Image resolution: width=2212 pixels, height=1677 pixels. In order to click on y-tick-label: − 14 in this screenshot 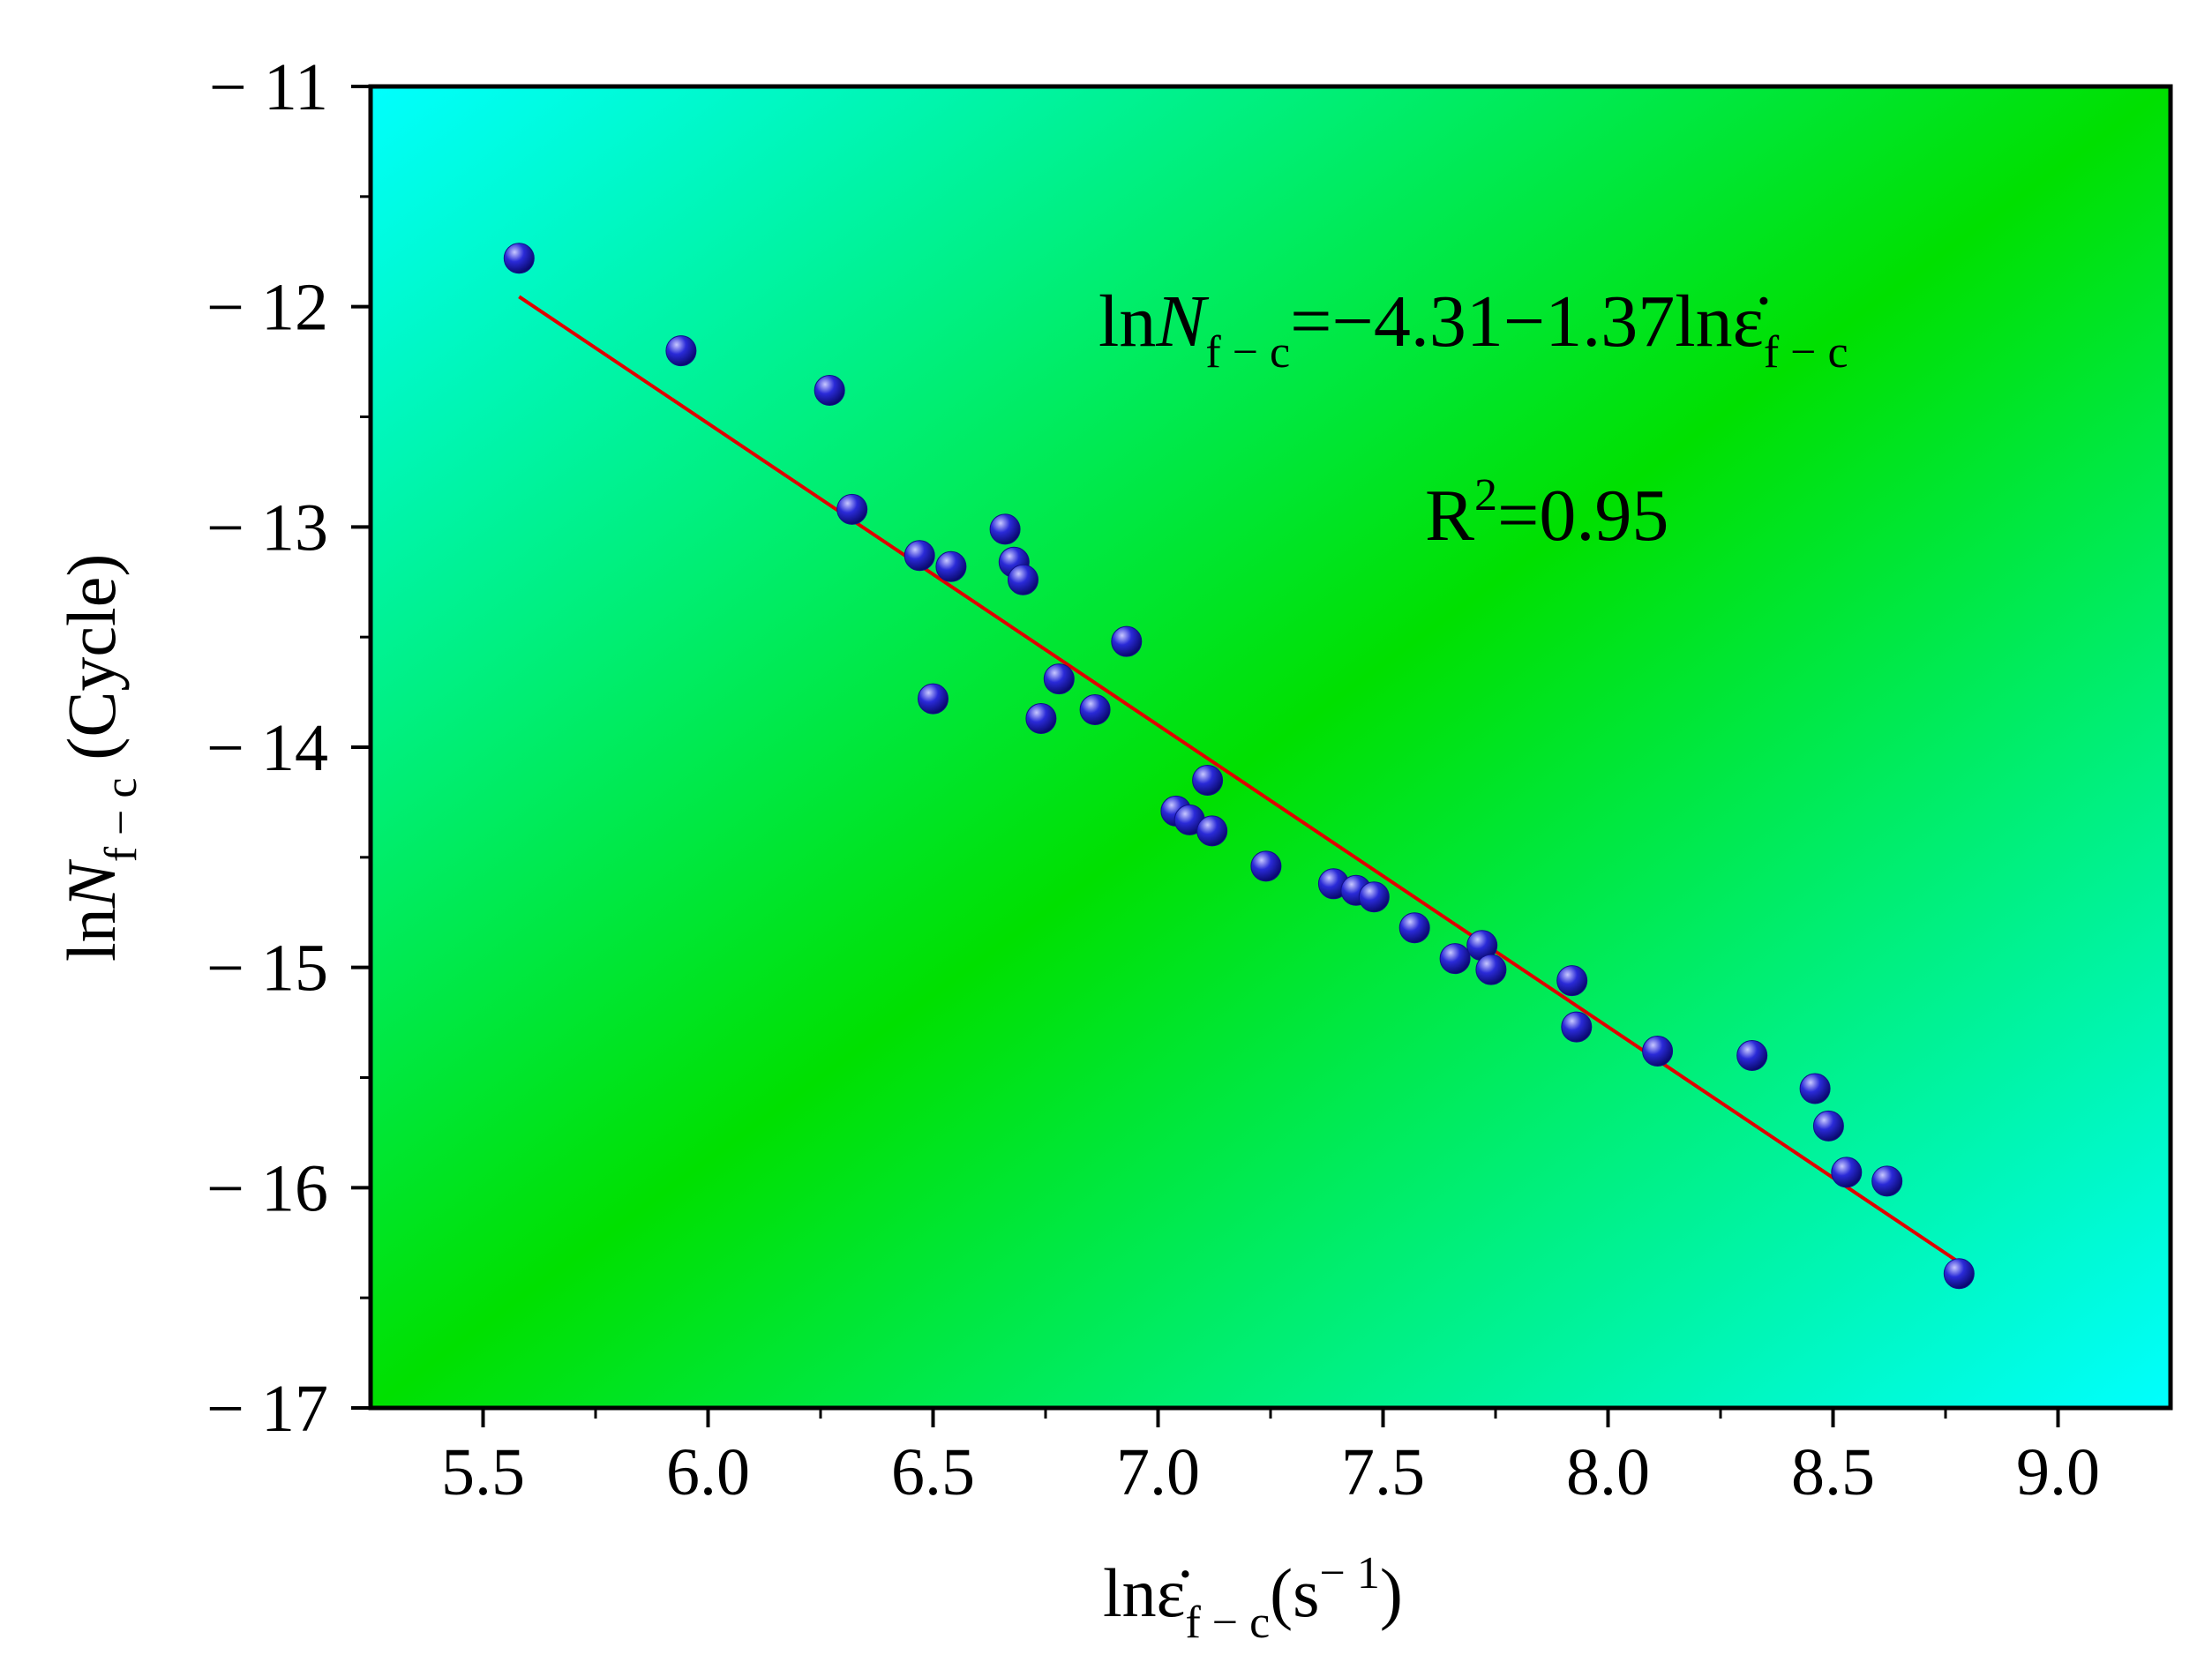, I will do `click(267, 748)`.